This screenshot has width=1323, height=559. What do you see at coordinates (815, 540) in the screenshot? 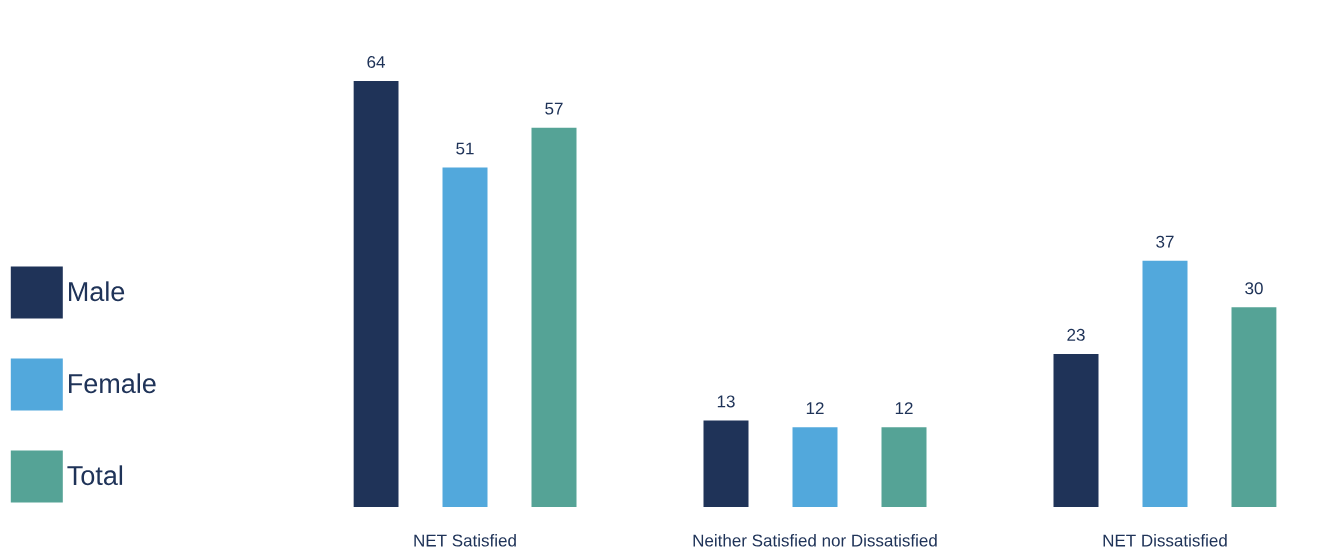
I see `x-tick-label: Neither Satisfied nor Dissatisfied` at bounding box center [815, 540].